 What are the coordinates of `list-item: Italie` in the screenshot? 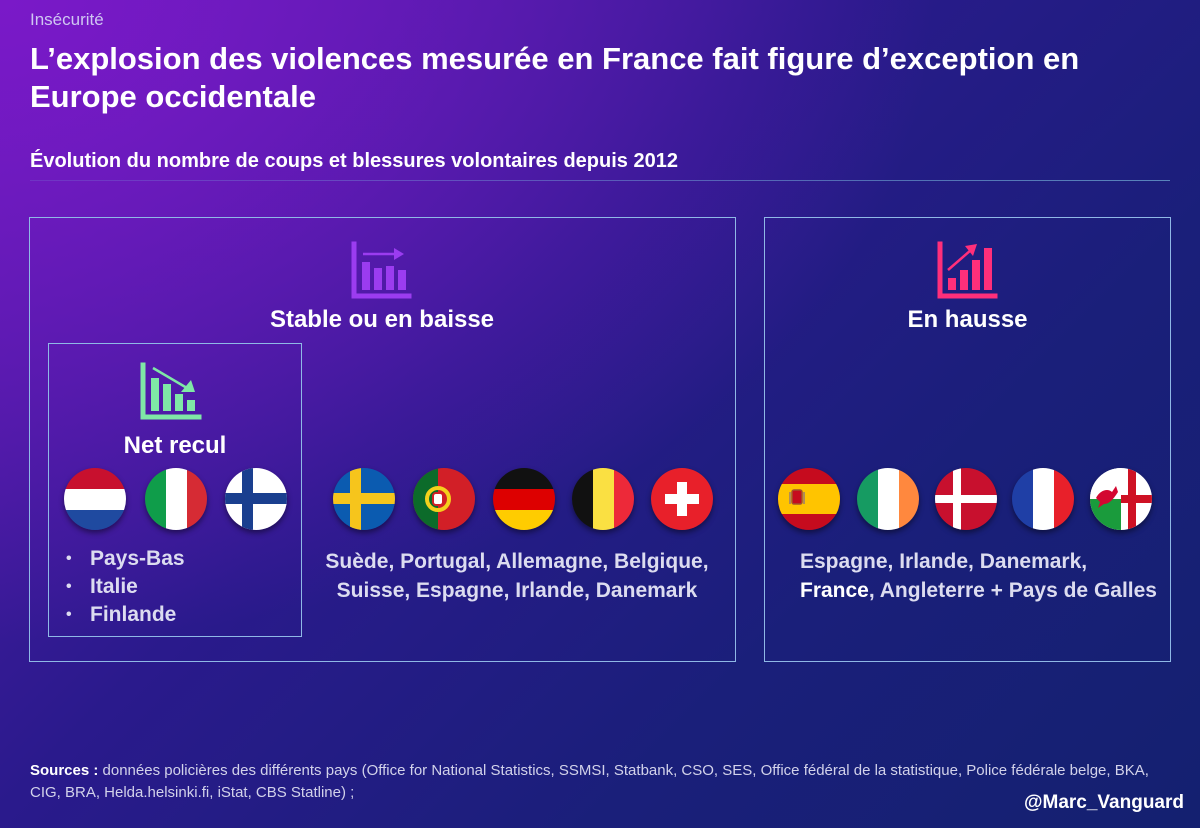 It's located at (181, 587).